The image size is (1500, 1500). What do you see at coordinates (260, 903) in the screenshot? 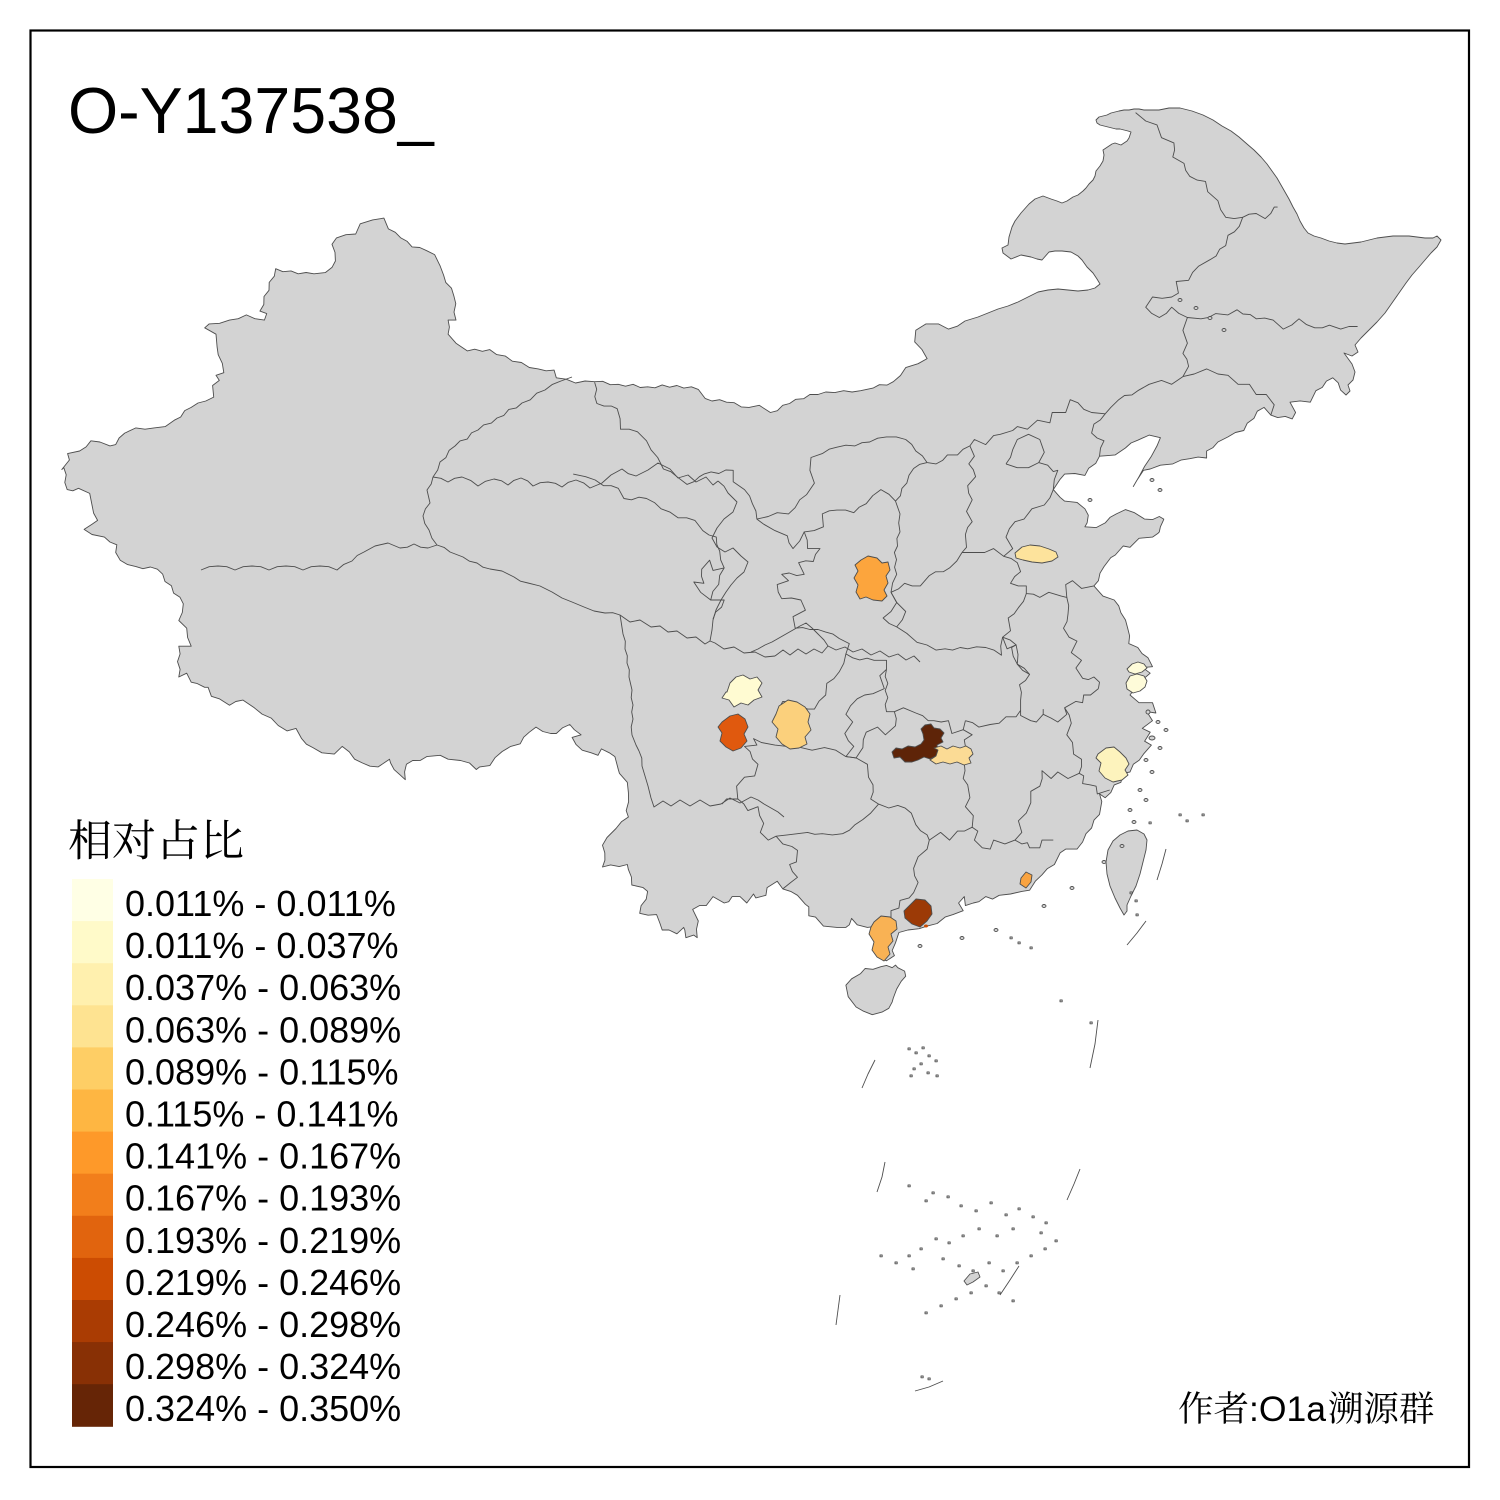
I see `svg-text: 0.011% - 0.011%` at bounding box center [260, 903].